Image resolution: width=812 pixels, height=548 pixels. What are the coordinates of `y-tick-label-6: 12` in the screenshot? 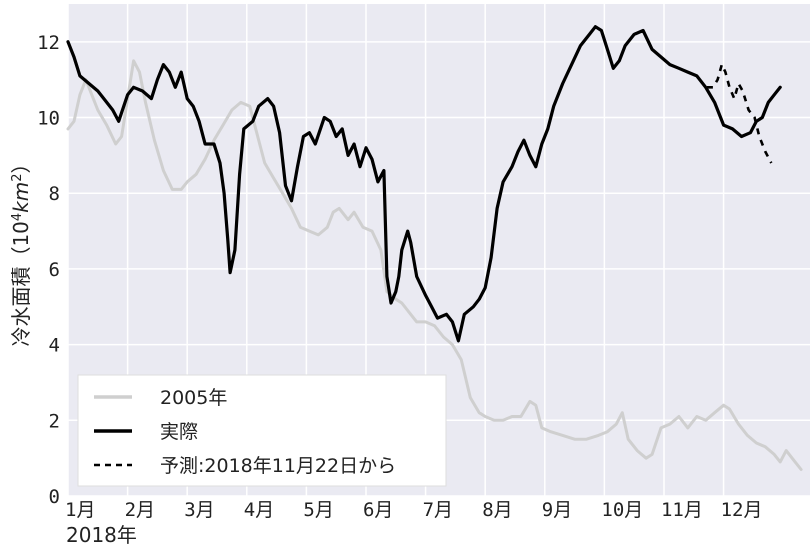 It's located at (48, 43).